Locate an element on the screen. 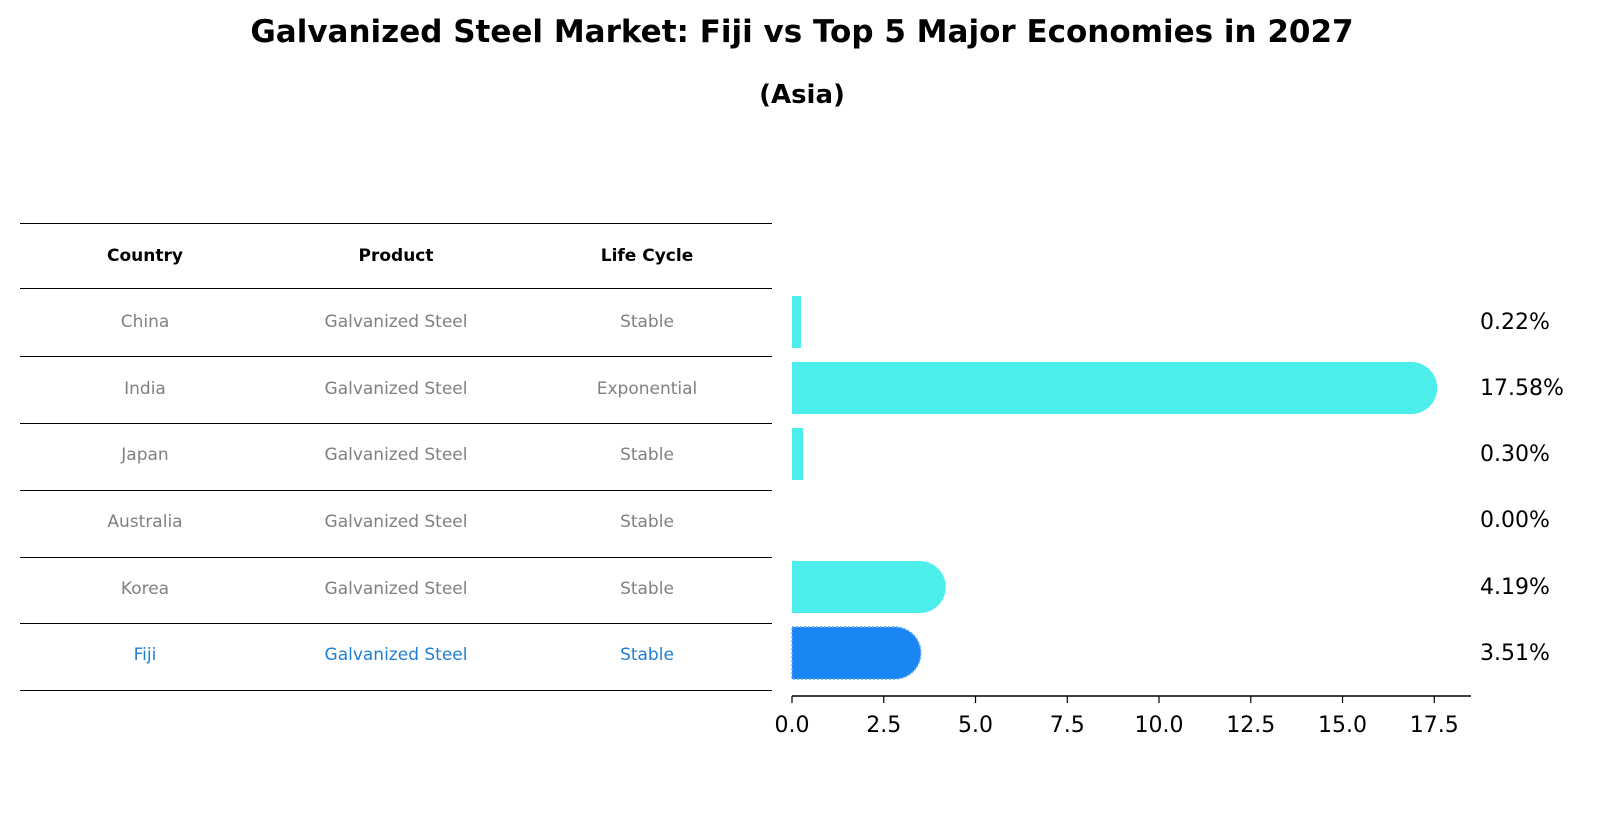  bar-korea is located at coordinates (869, 587).